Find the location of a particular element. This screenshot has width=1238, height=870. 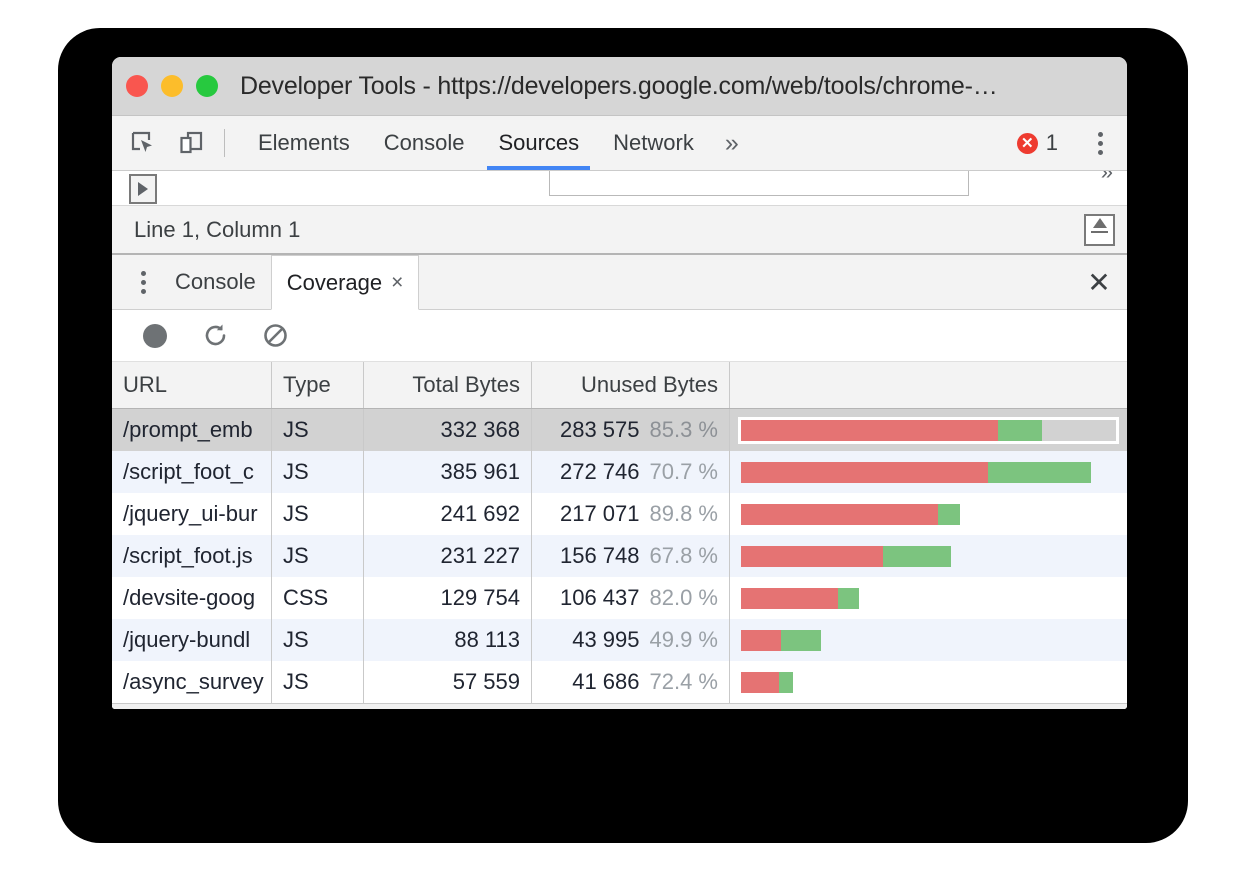

column-header-total-bytes: Total Bytes is located at coordinates (448, 385).